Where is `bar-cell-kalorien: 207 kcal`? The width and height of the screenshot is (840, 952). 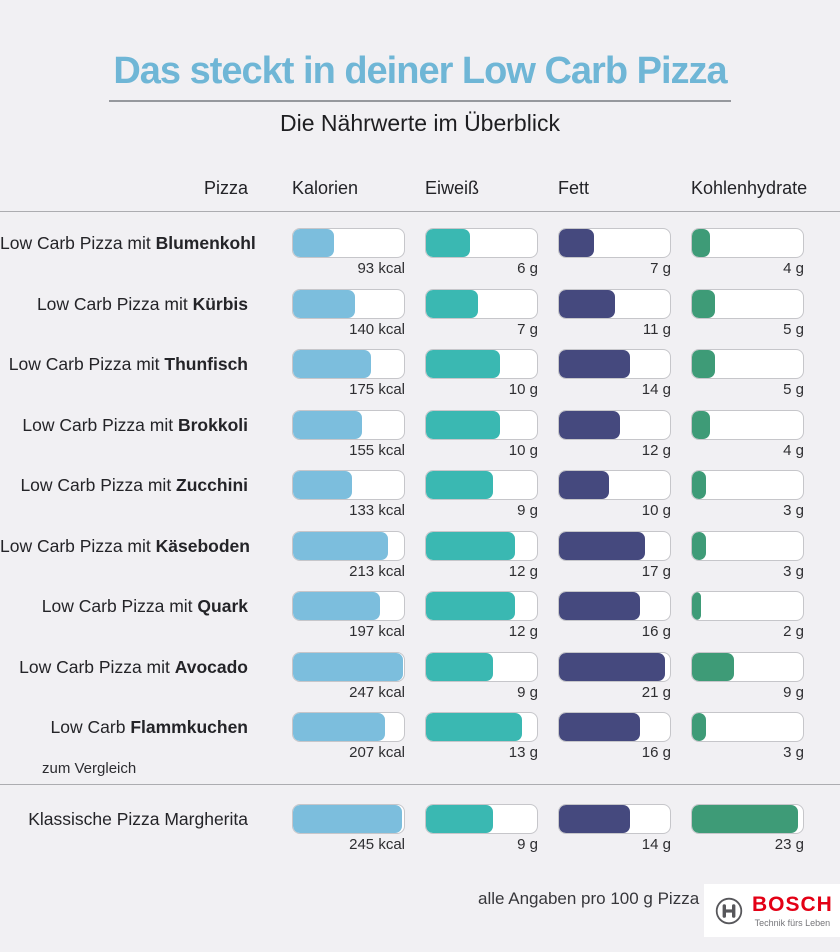
bar-cell-kalorien: 207 kcal is located at coordinates (358, 736).